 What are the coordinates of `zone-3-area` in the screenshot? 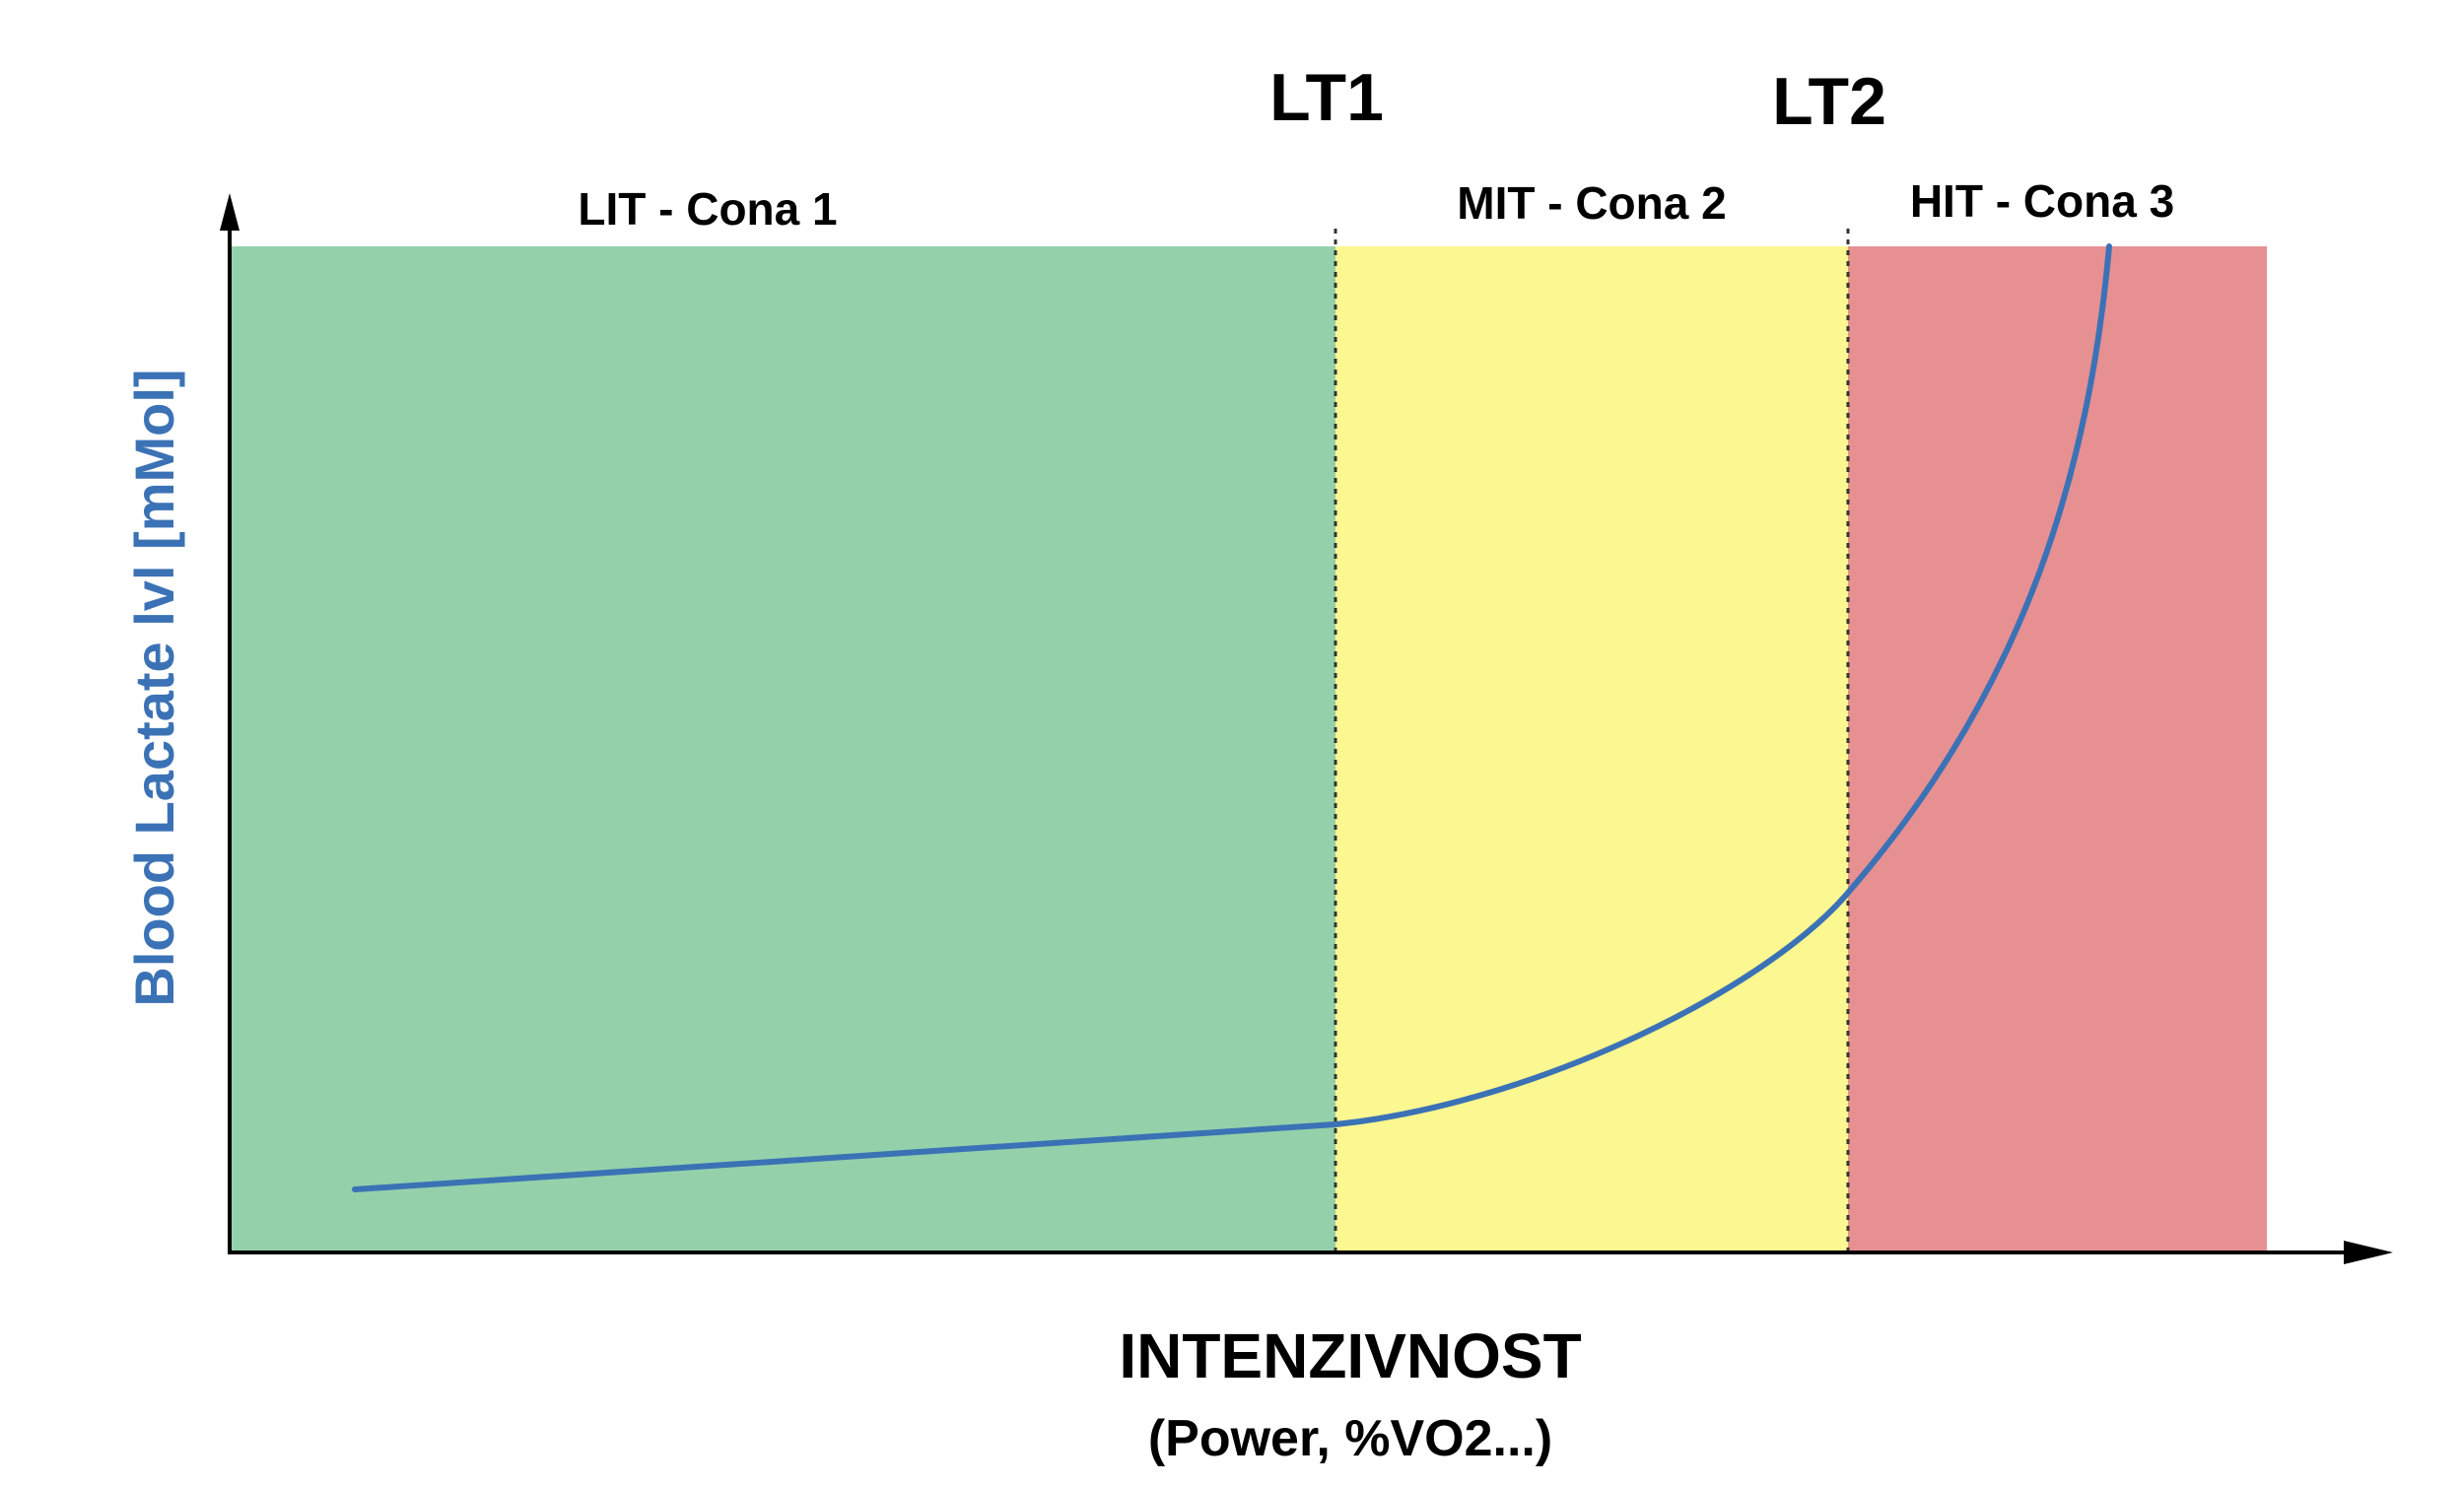 It's located at (2057, 748).